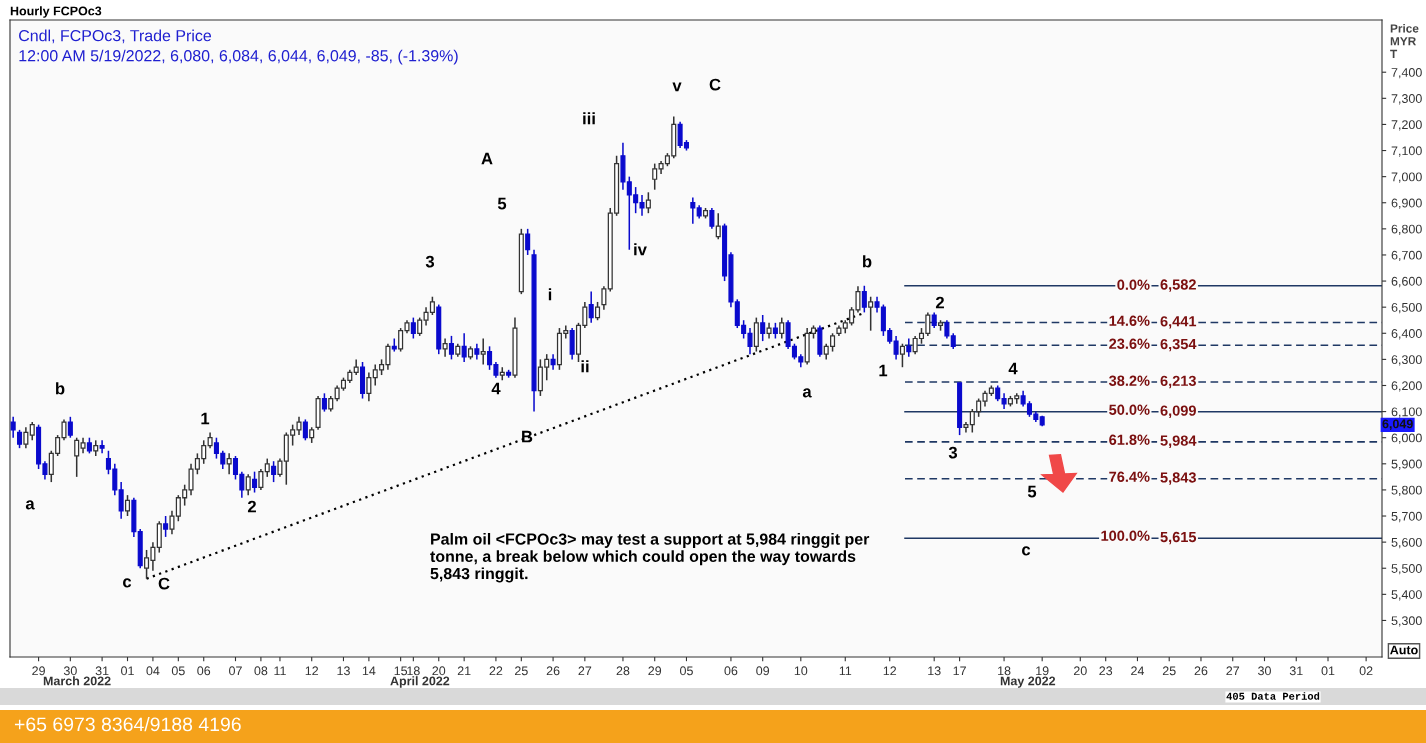 This screenshot has width=1426, height=743. Describe the element at coordinates (1406, 386) in the screenshot. I see `y-tick-label: 6,200` at that location.